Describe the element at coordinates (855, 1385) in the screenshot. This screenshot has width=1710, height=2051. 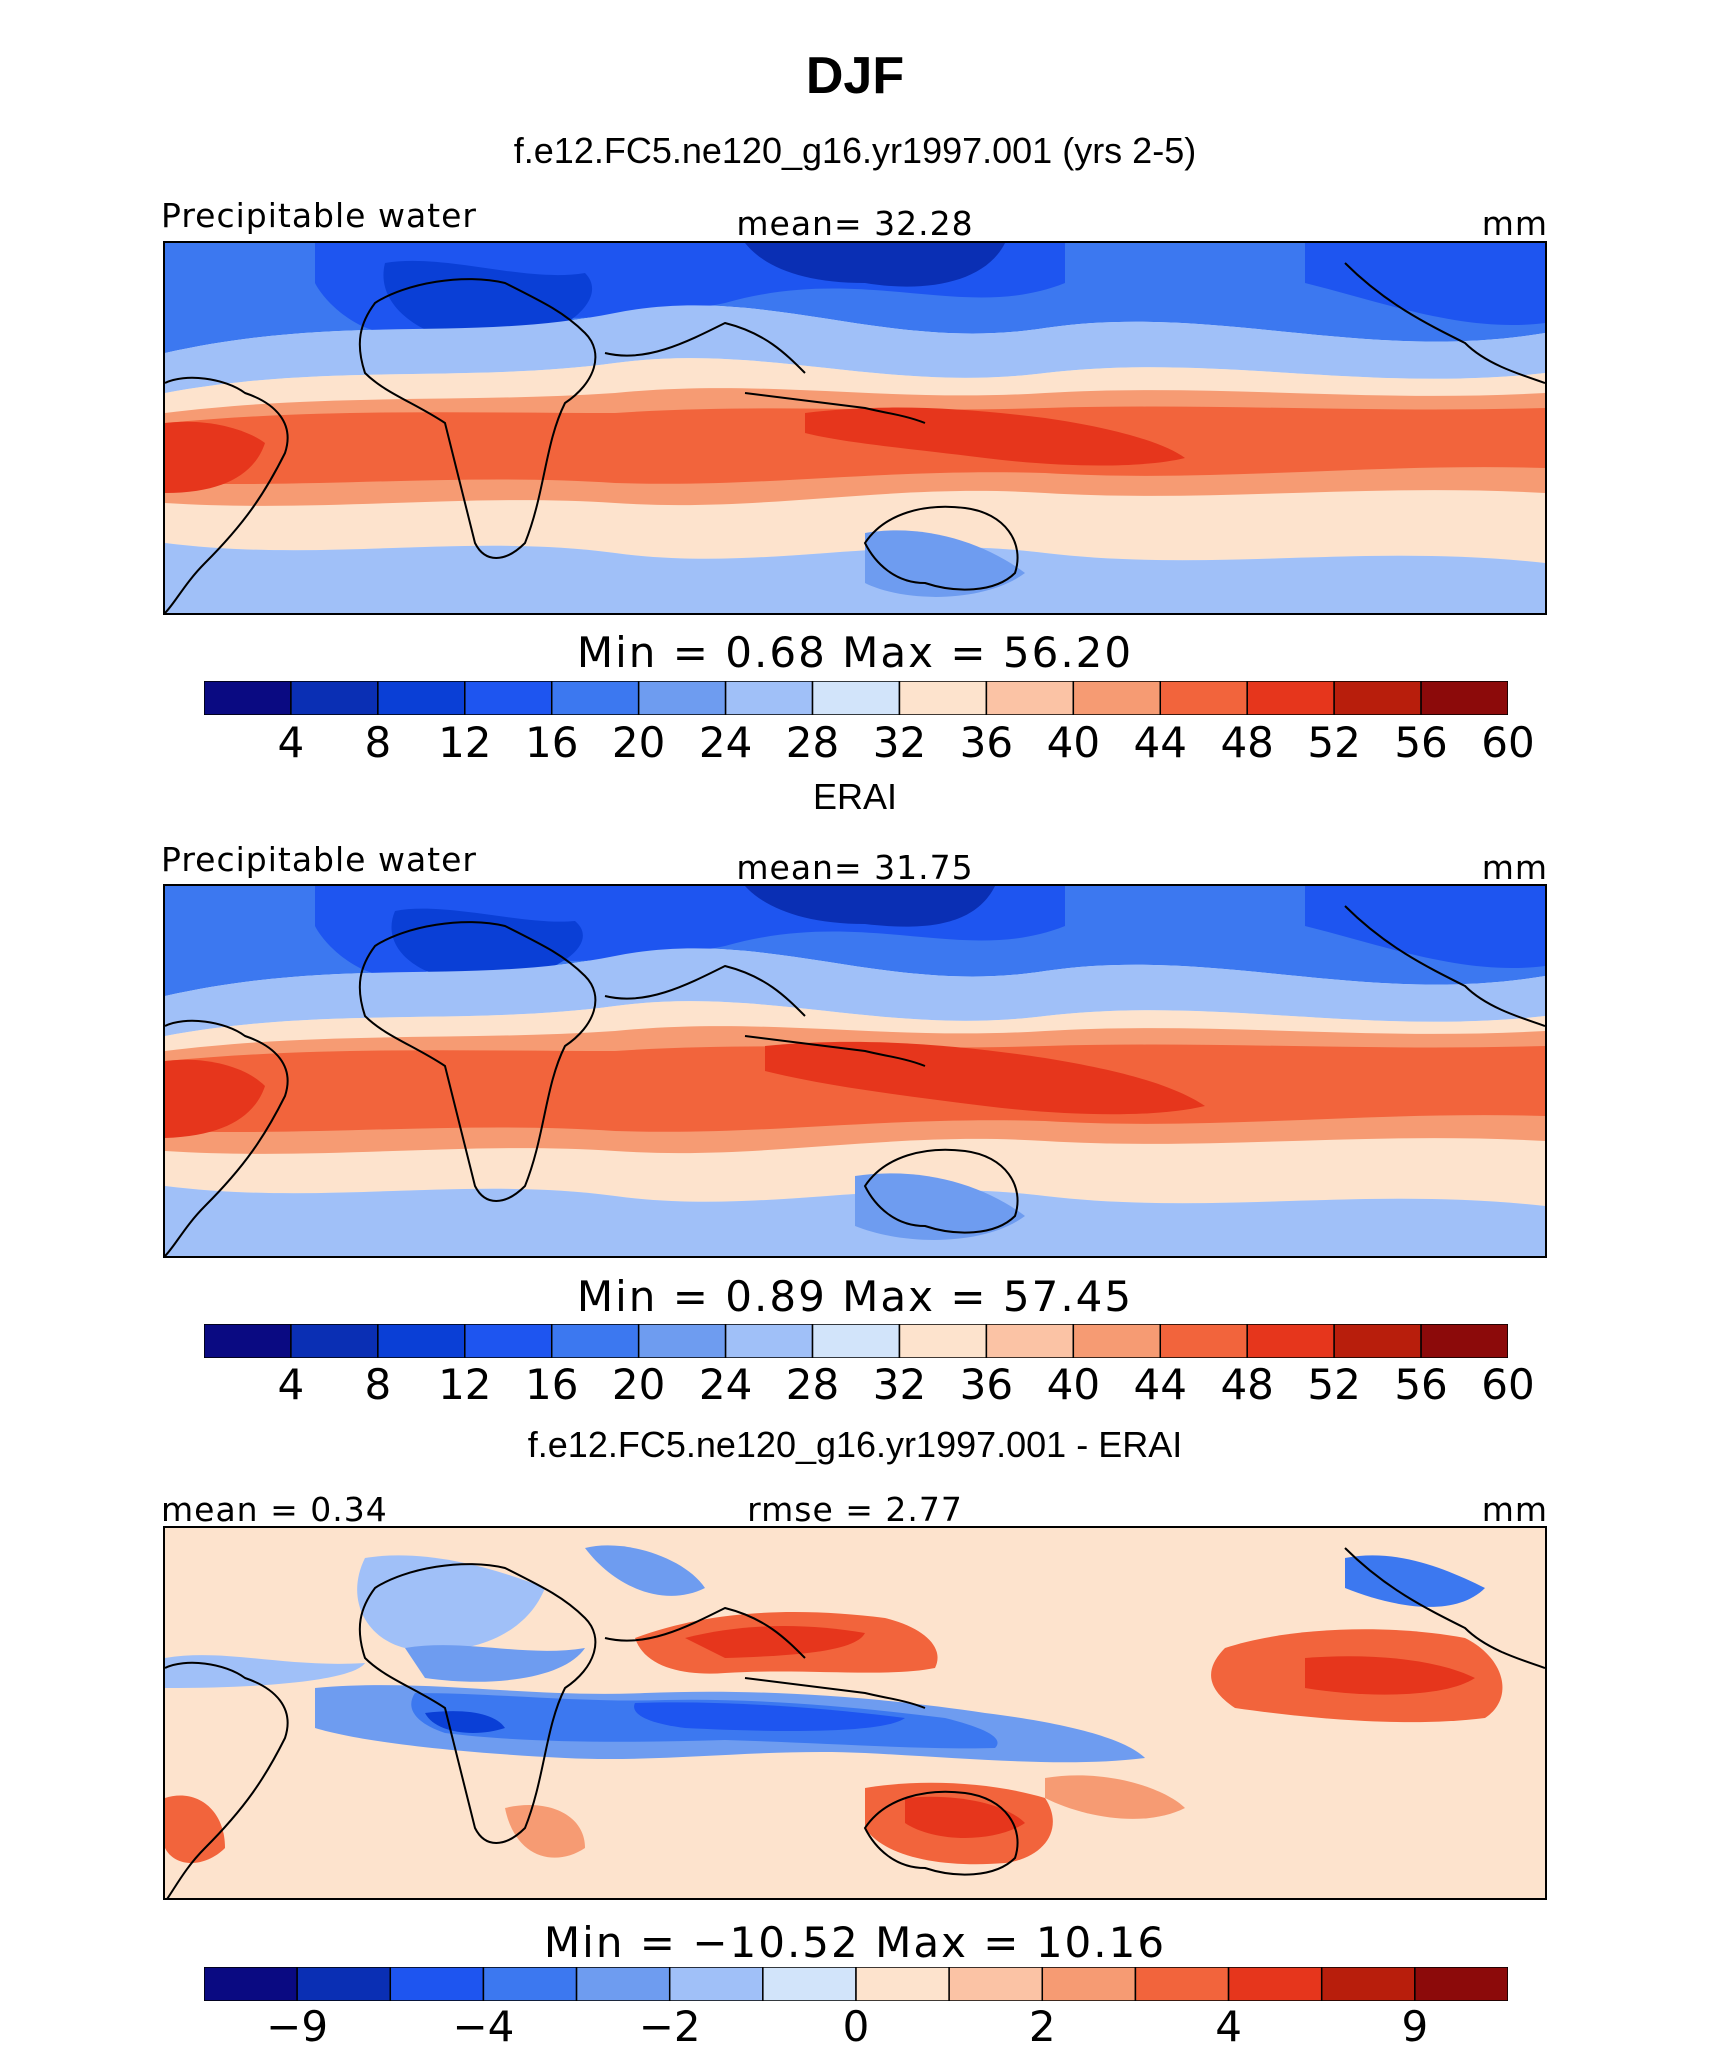
I see `panel2-colorbar-ticks: 4 8 12 16 20 24 28 32 36 40 44 48 52 56 60` at that location.